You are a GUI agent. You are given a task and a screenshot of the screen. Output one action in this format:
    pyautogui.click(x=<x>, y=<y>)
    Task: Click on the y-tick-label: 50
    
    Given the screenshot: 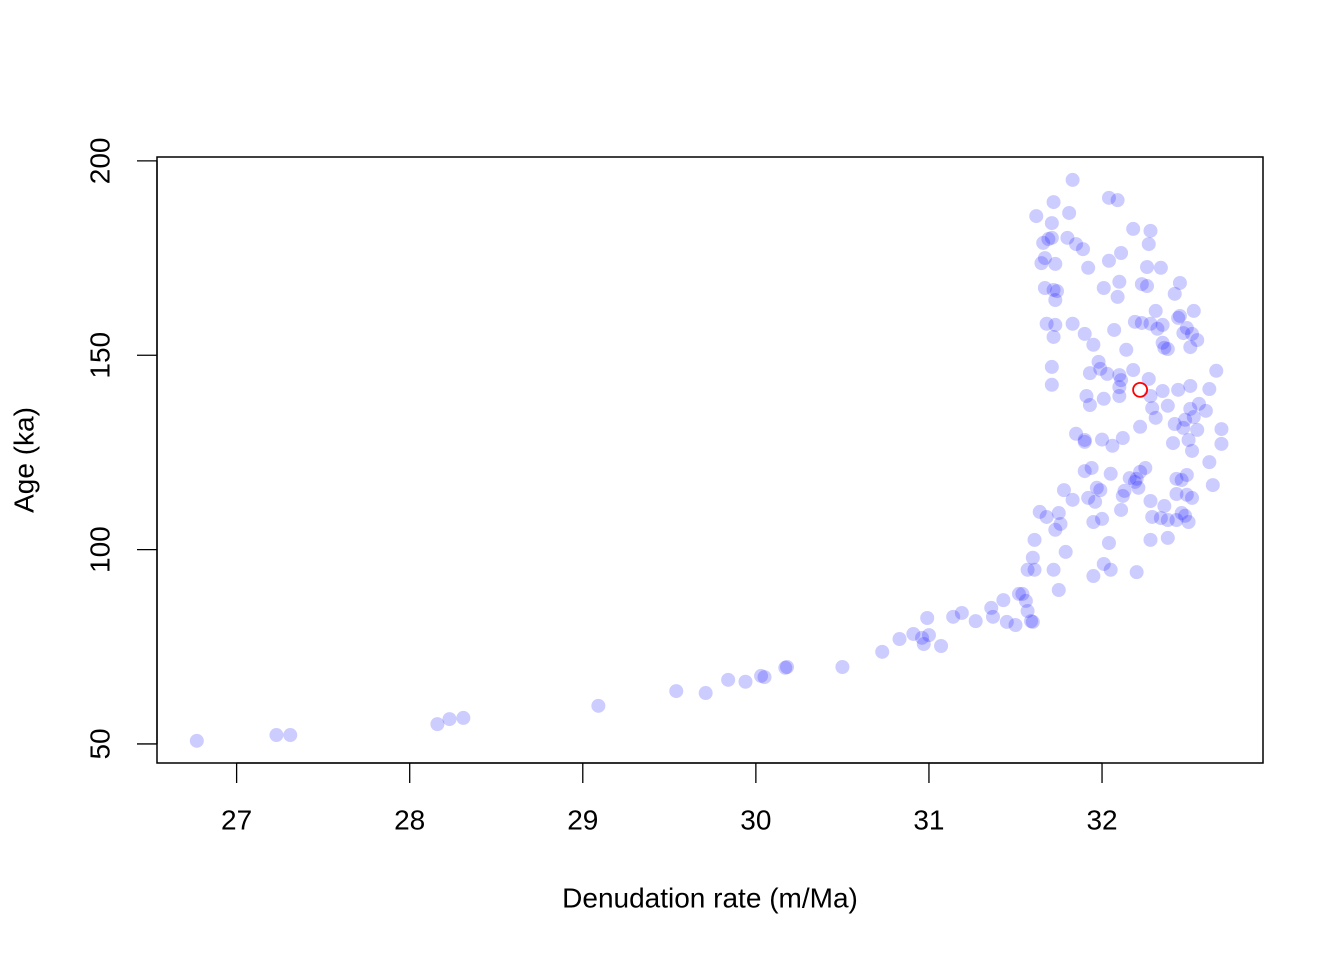 What is the action you would take?
    pyautogui.click(x=99, y=743)
    